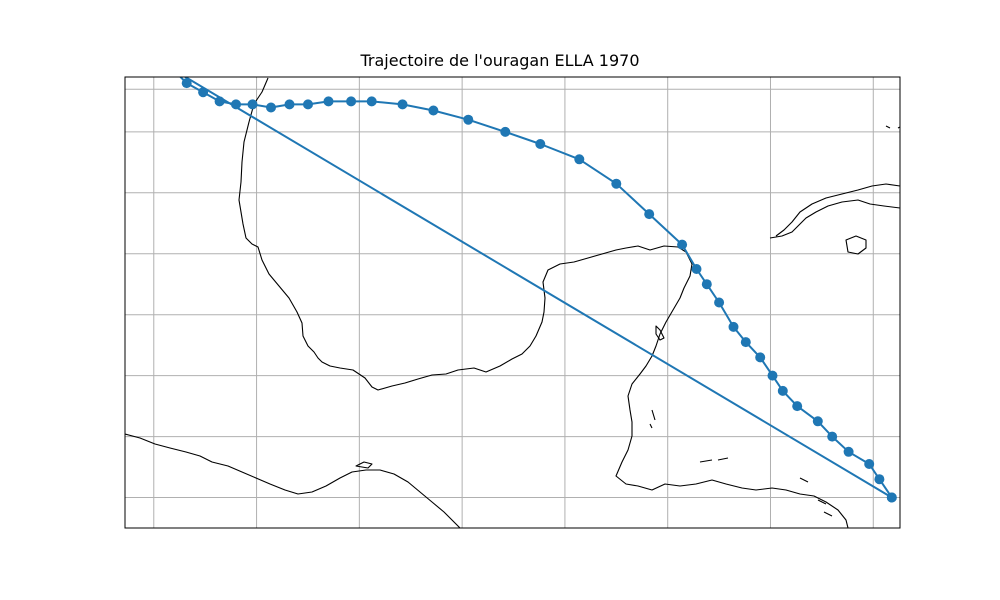 The width and height of the screenshot is (1000, 600). Describe the element at coordinates (364, 465) in the screenshot. I see `coastline-gulf-islet` at that location.